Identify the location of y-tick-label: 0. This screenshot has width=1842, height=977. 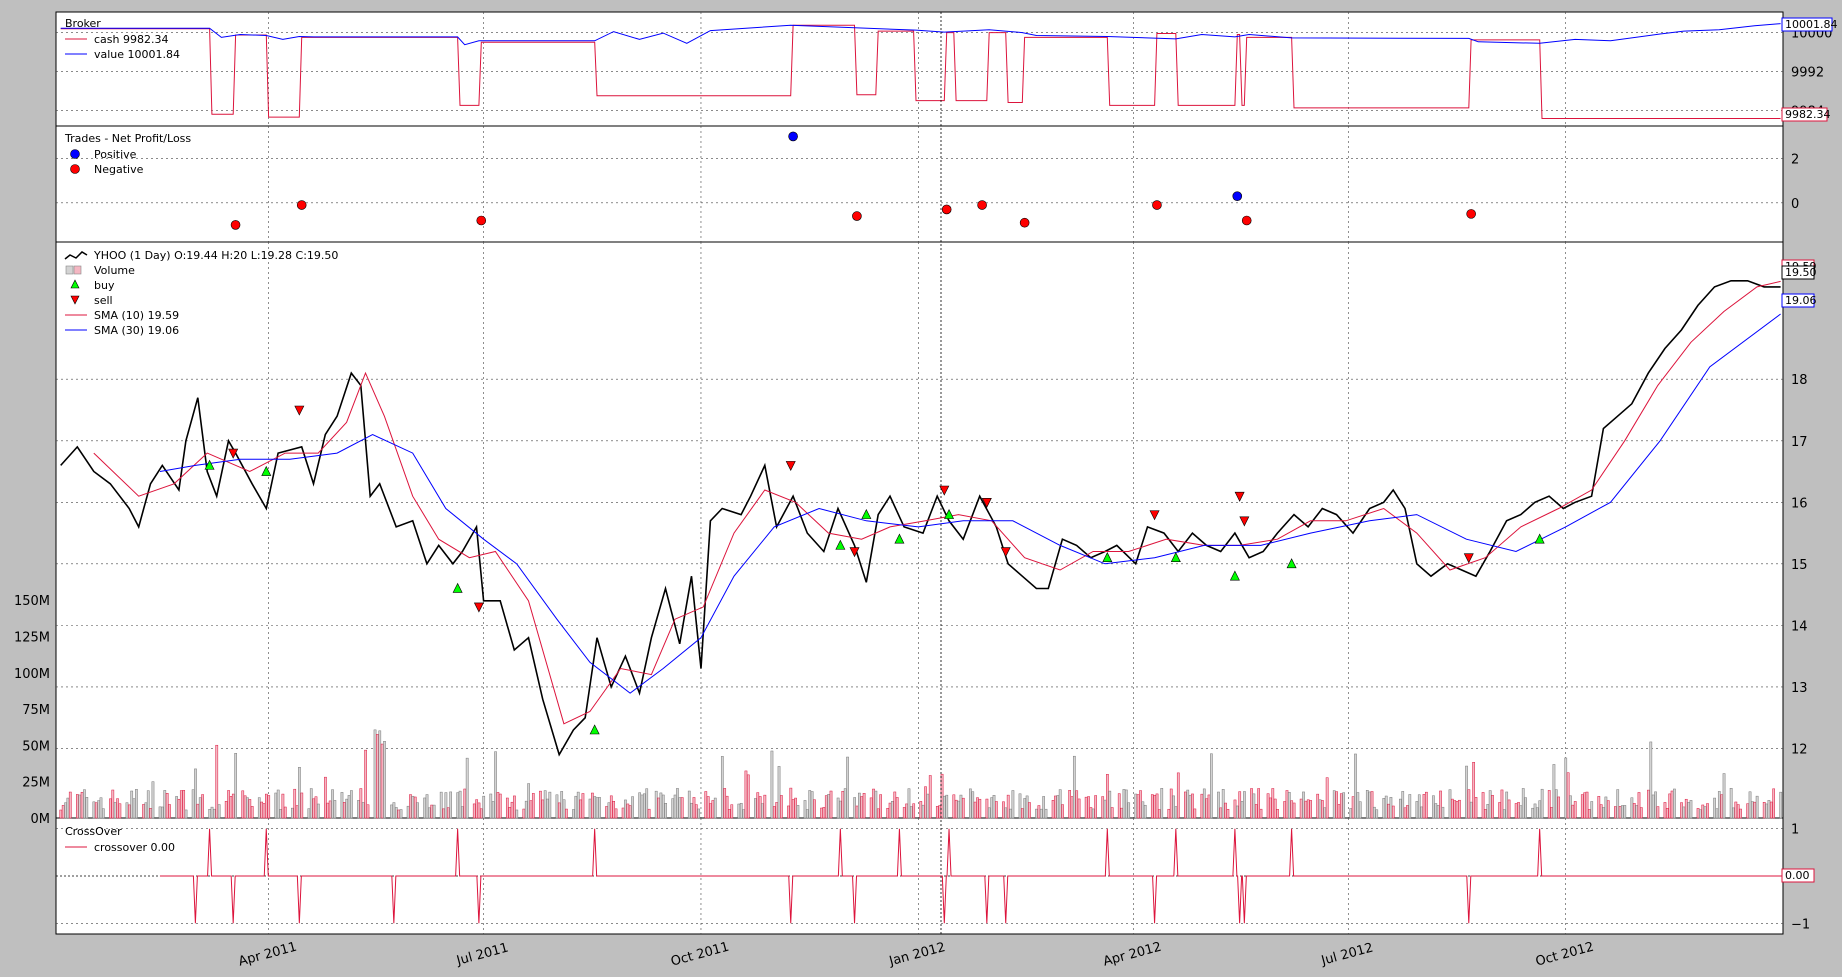
(1795, 204).